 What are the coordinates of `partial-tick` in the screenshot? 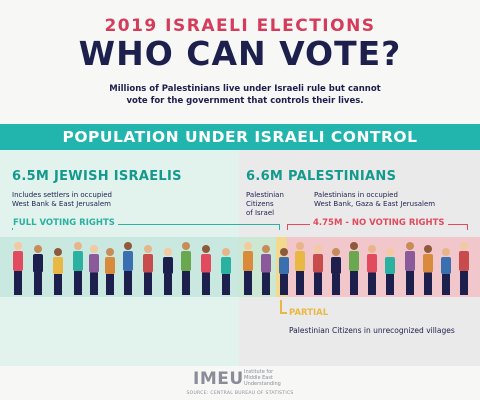 It's located at (283, 313).